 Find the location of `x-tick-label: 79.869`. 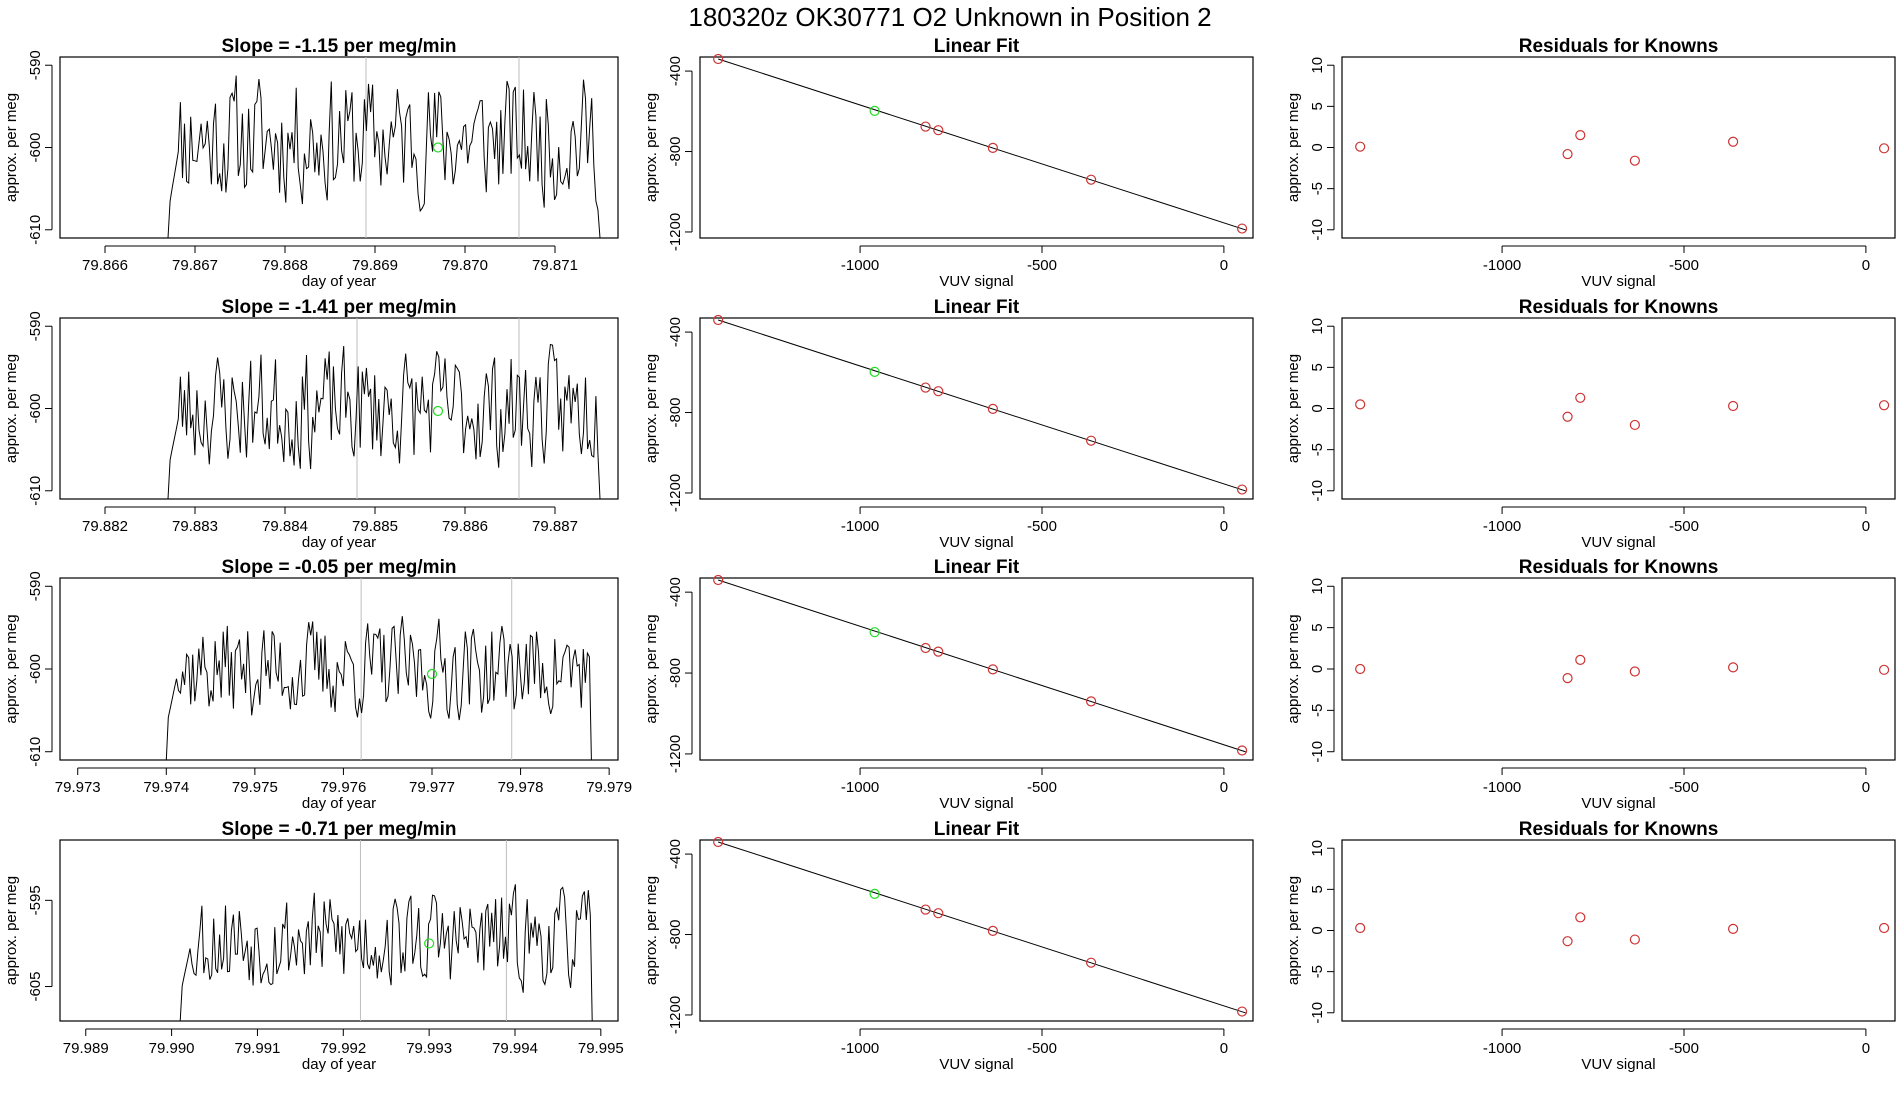

x-tick-label: 79.869 is located at coordinates (375, 265).